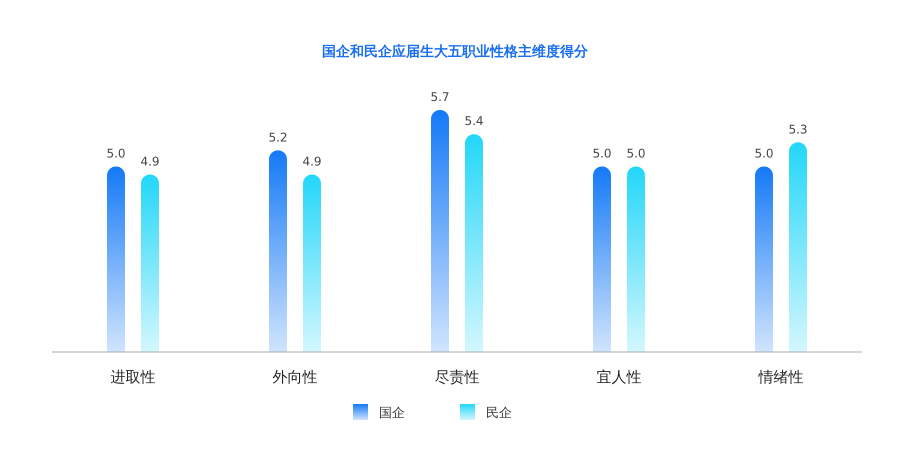  I want to click on data-label: 5.7, so click(440, 97).